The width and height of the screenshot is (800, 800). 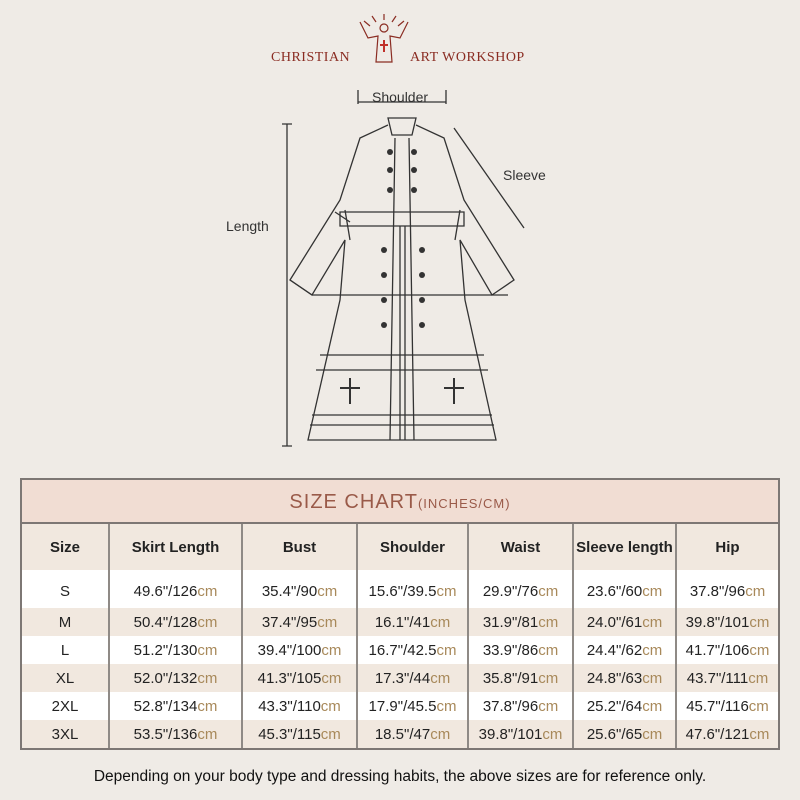 I want to click on cell-value: 3XL, so click(x=65, y=734).